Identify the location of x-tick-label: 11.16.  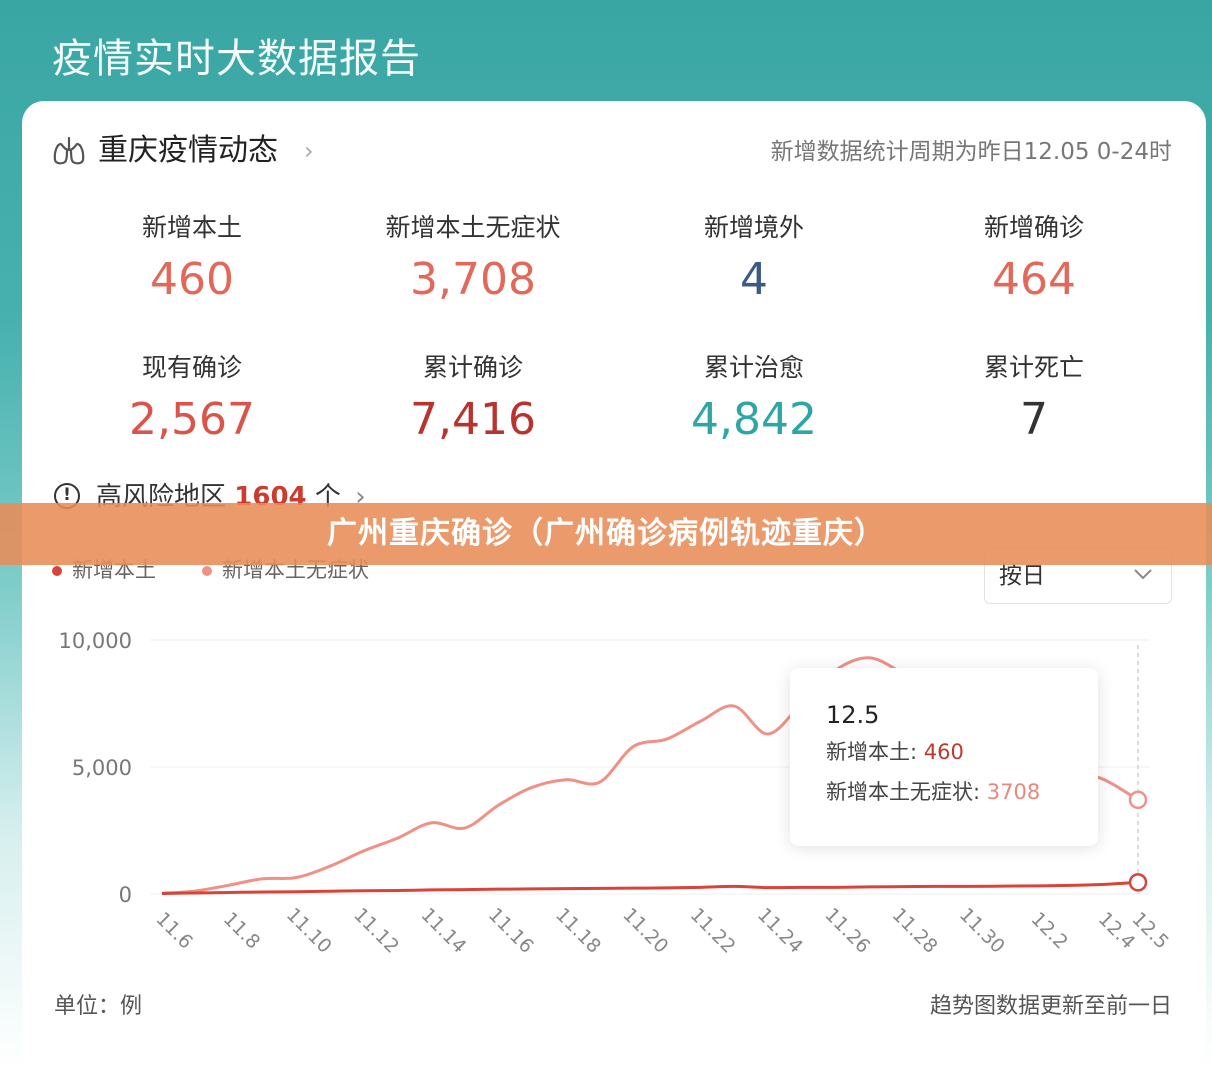
(511, 931).